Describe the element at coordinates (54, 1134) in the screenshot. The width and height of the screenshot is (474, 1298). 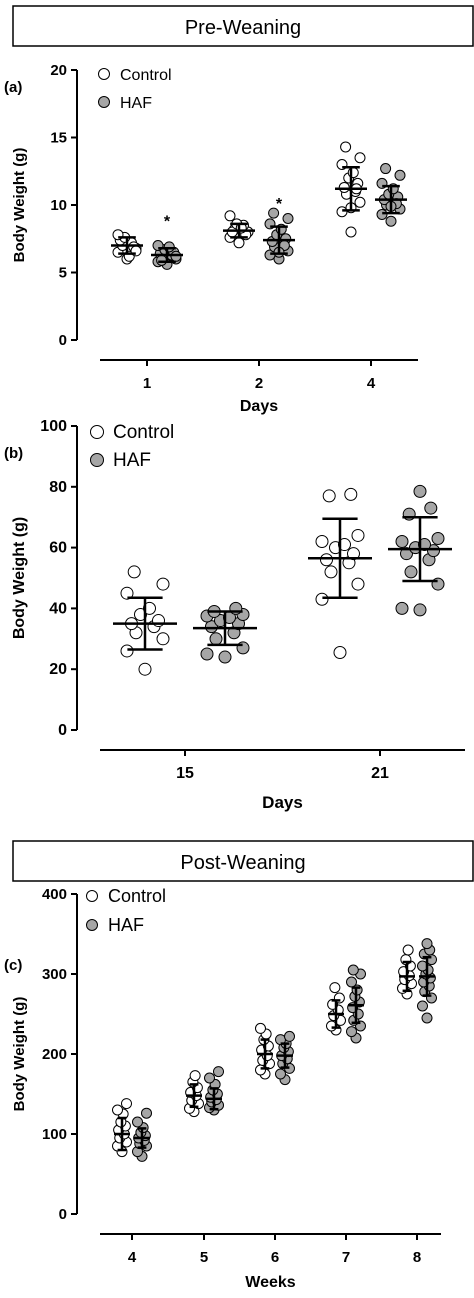
I see `y-tick-label: 100` at that location.